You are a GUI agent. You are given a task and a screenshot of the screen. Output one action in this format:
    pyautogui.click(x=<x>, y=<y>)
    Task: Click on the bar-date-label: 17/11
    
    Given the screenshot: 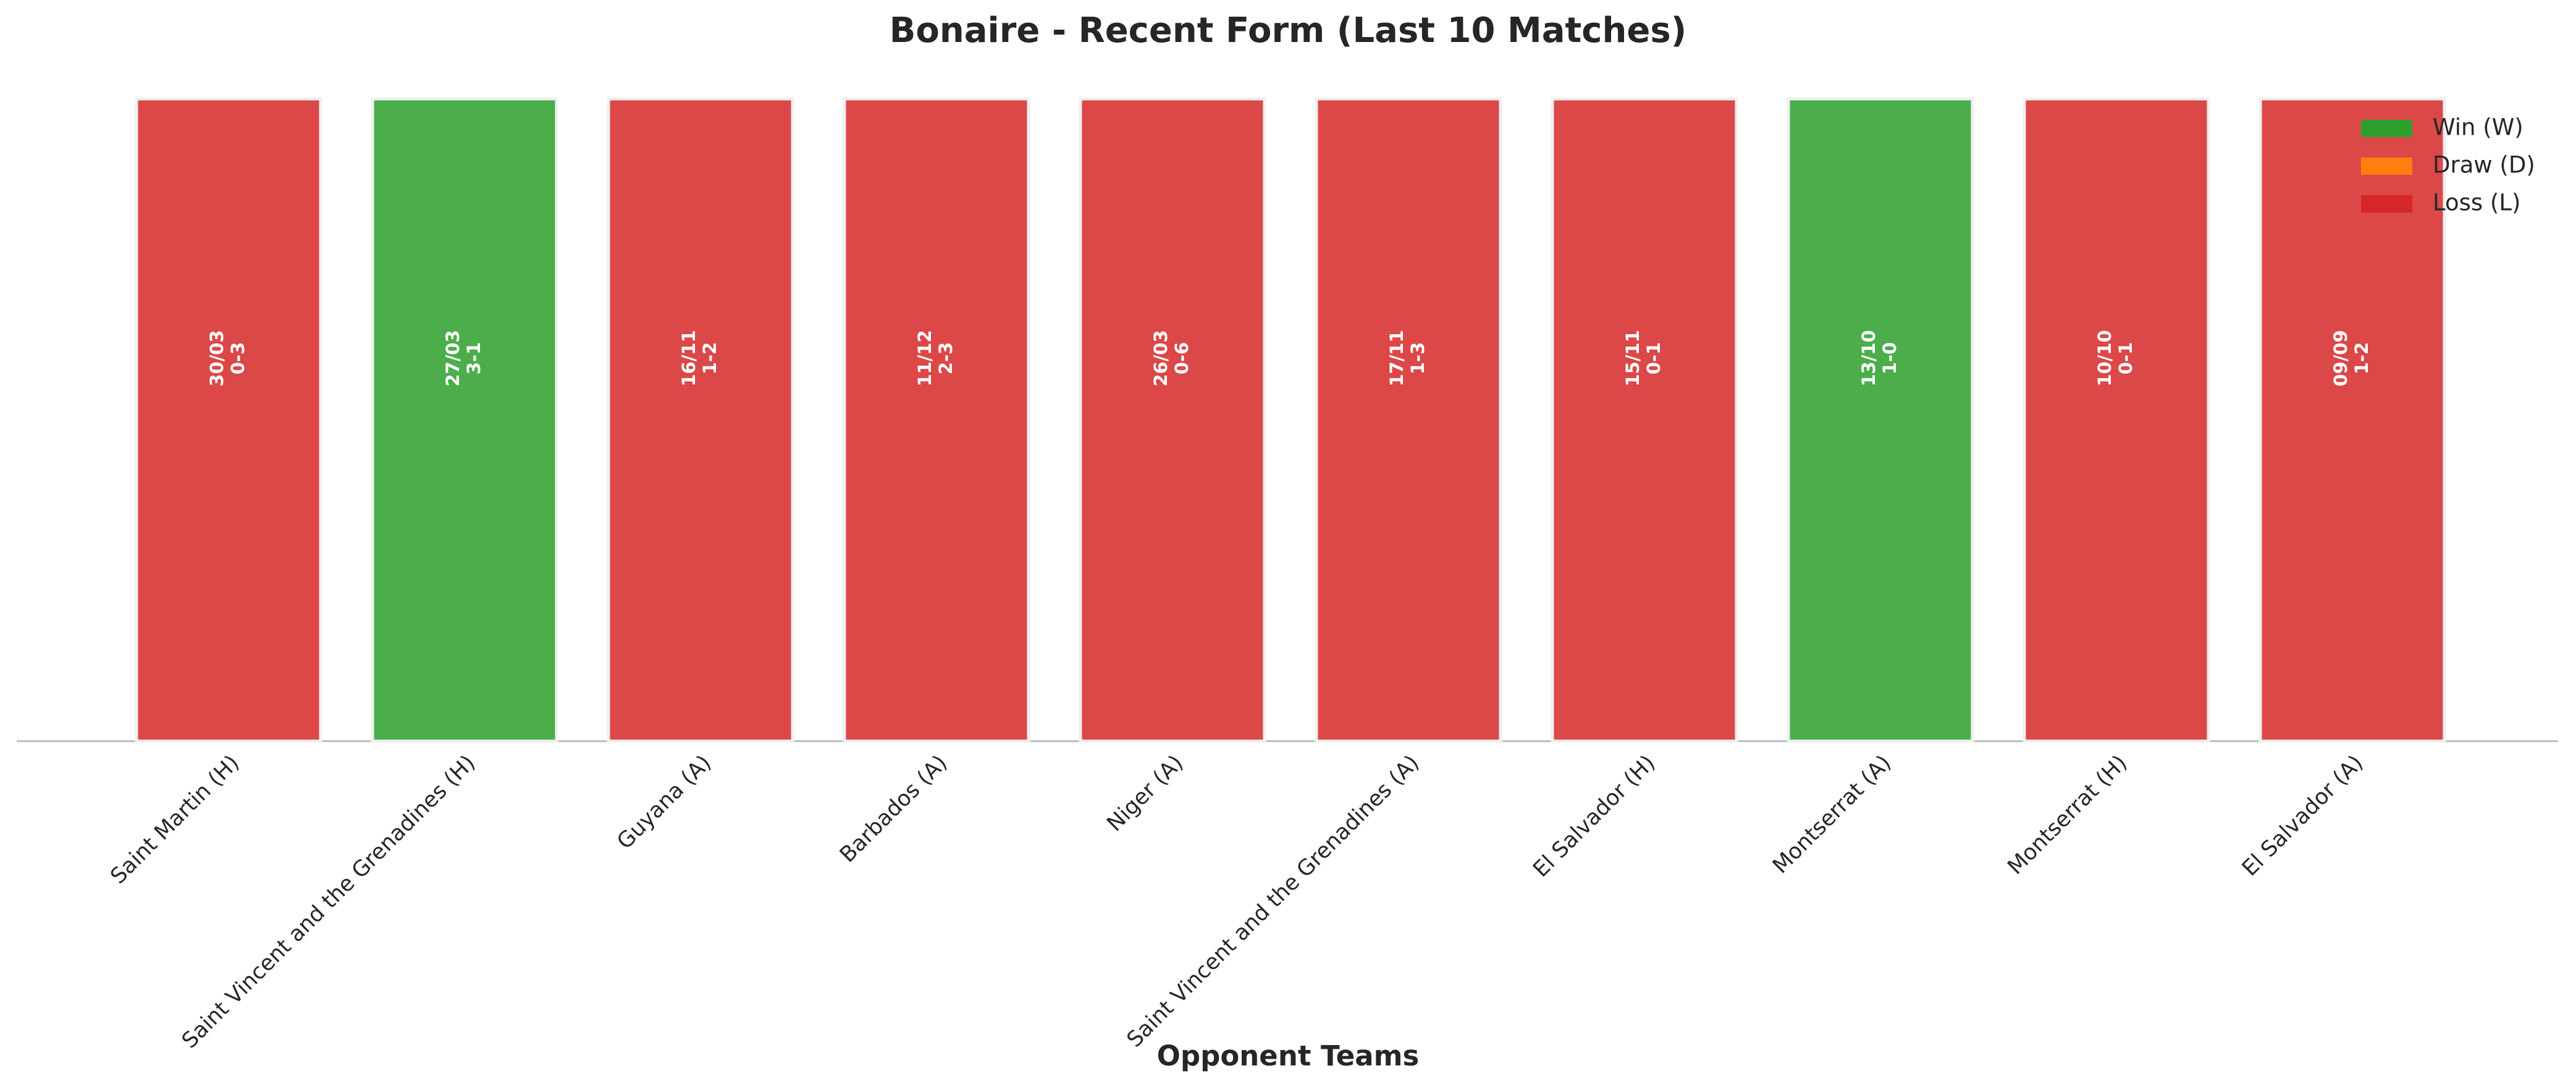 What is the action you would take?
    pyautogui.click(x=1396, y=358)
    